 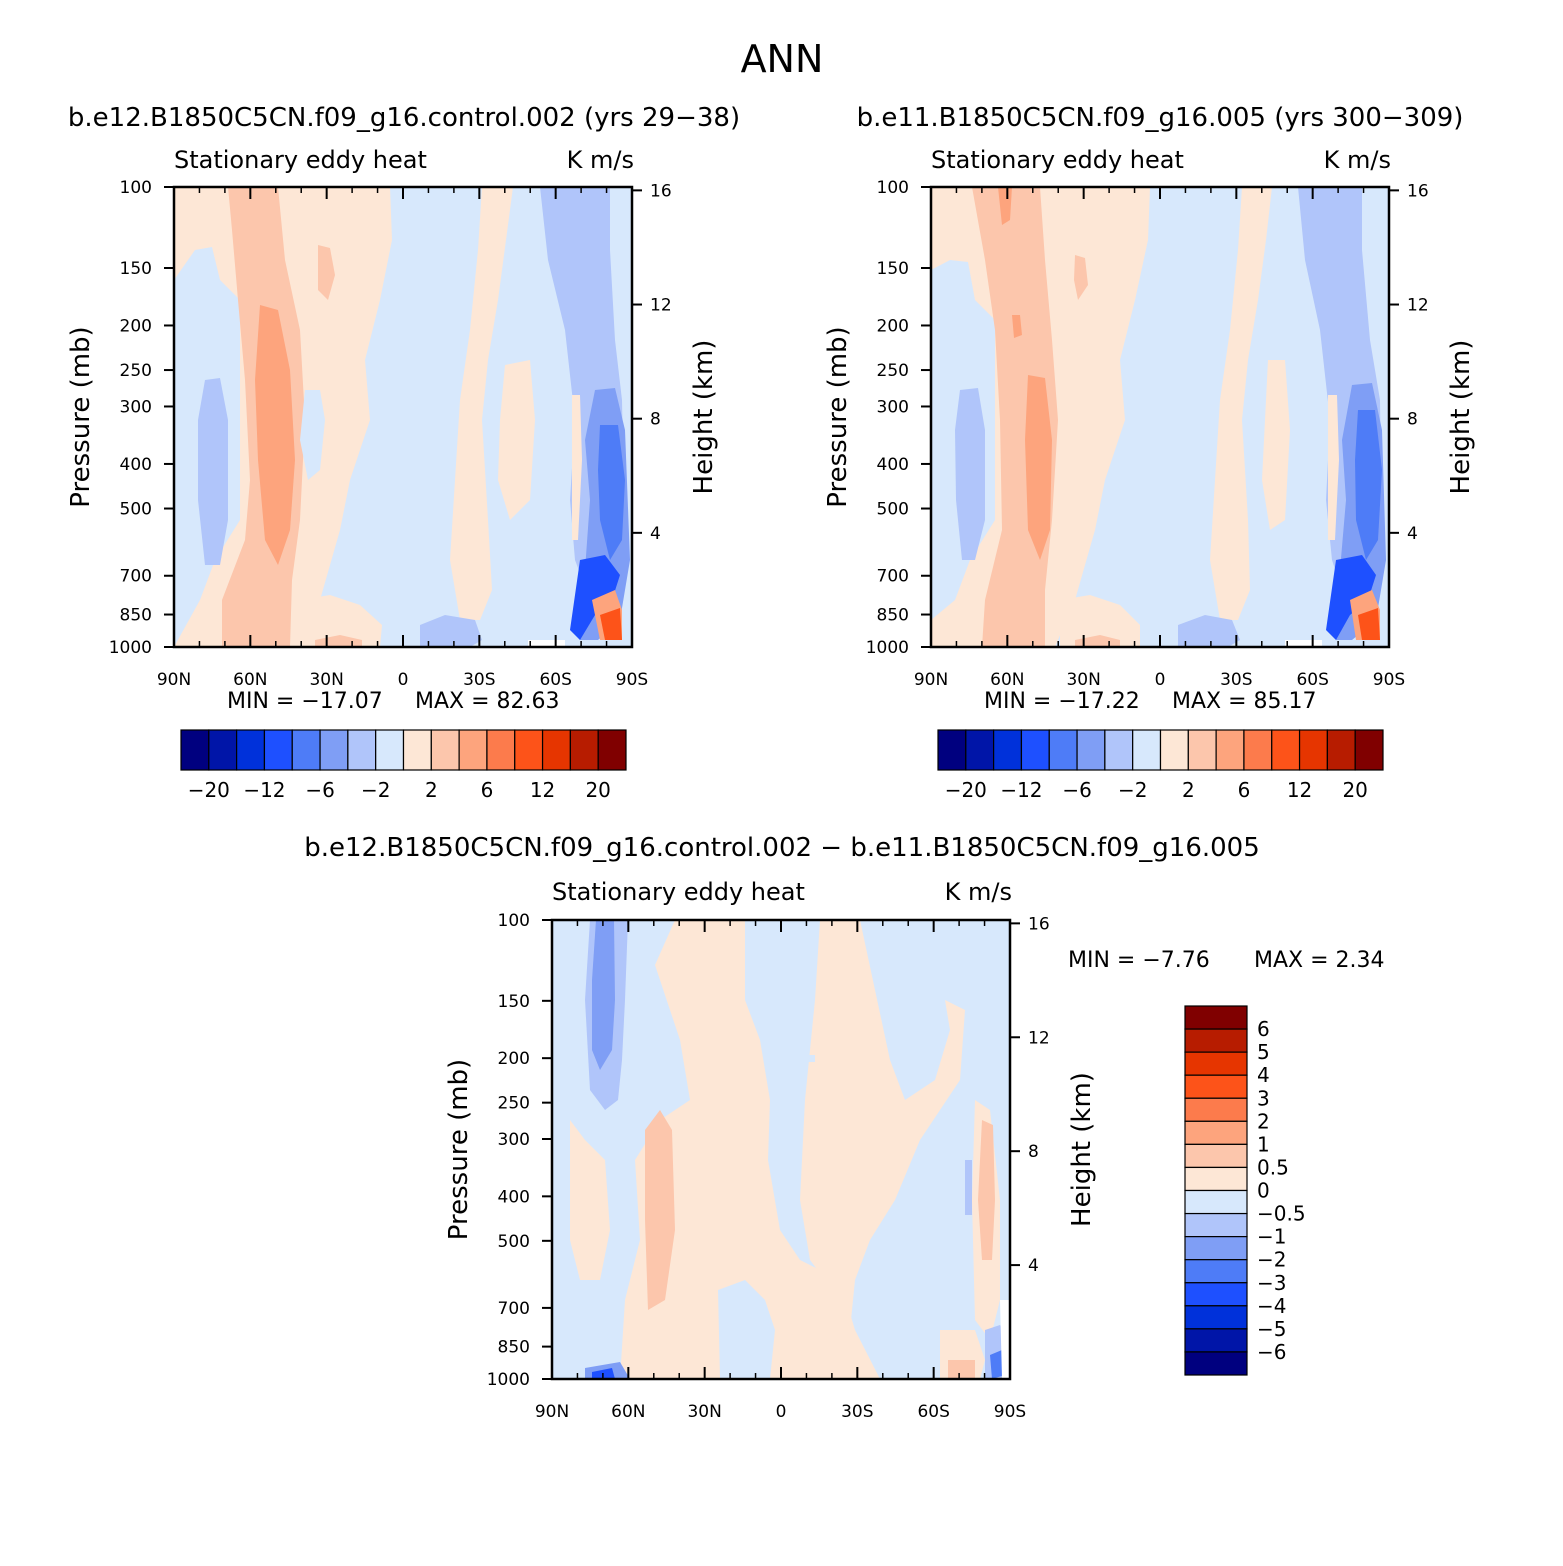 I want to click on colorbar-label: 1, so click(x=1263, y=1144).